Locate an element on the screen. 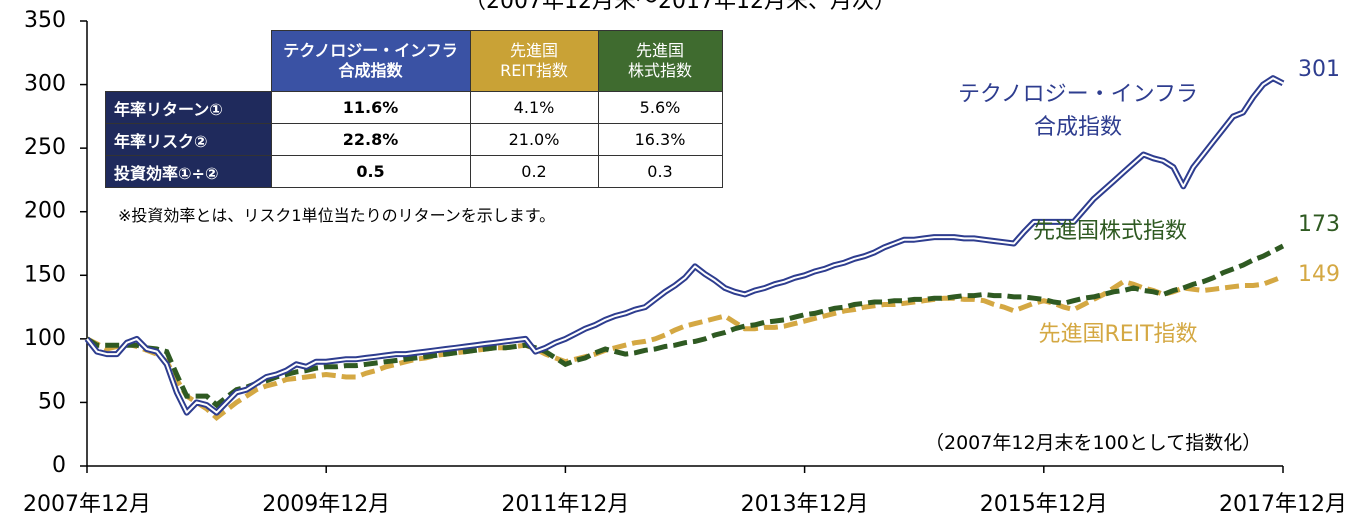 This screenshot has height=522, width=1371. x-tick-label: 2009年12月 is located at coordinates (326, 504).